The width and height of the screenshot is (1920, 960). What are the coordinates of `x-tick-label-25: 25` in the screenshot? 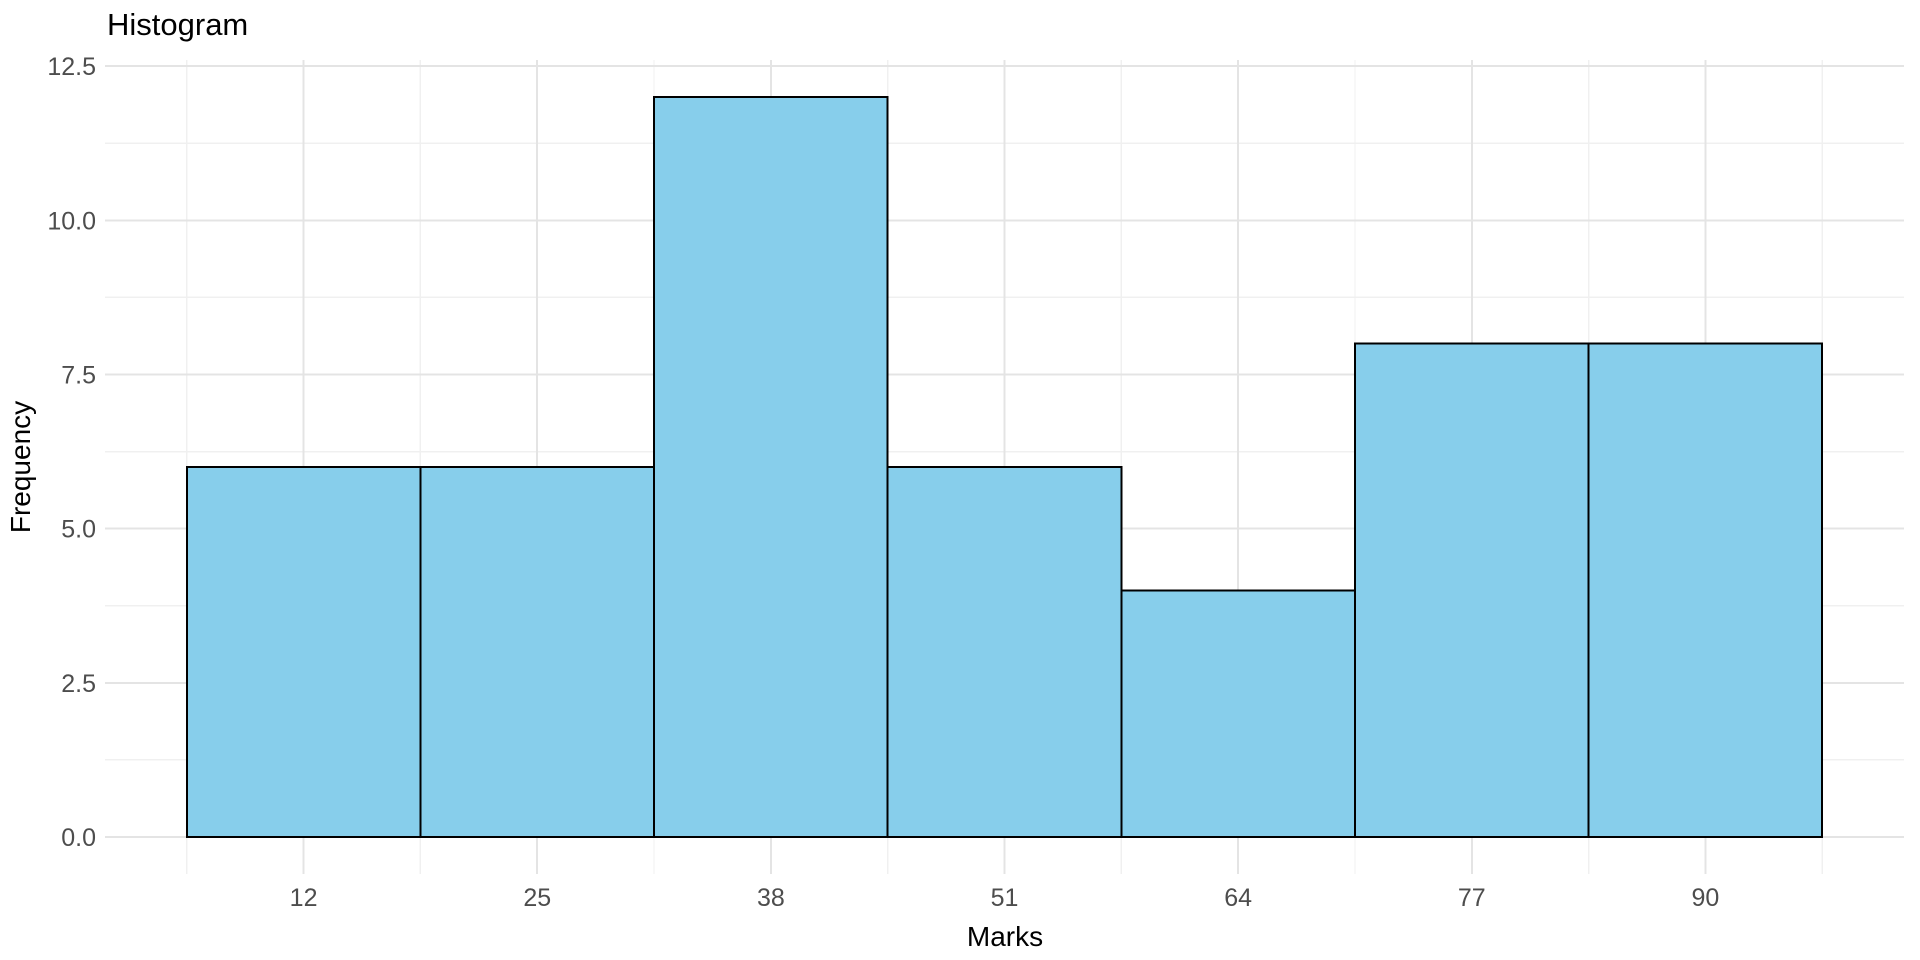 It's located at (537, 898).